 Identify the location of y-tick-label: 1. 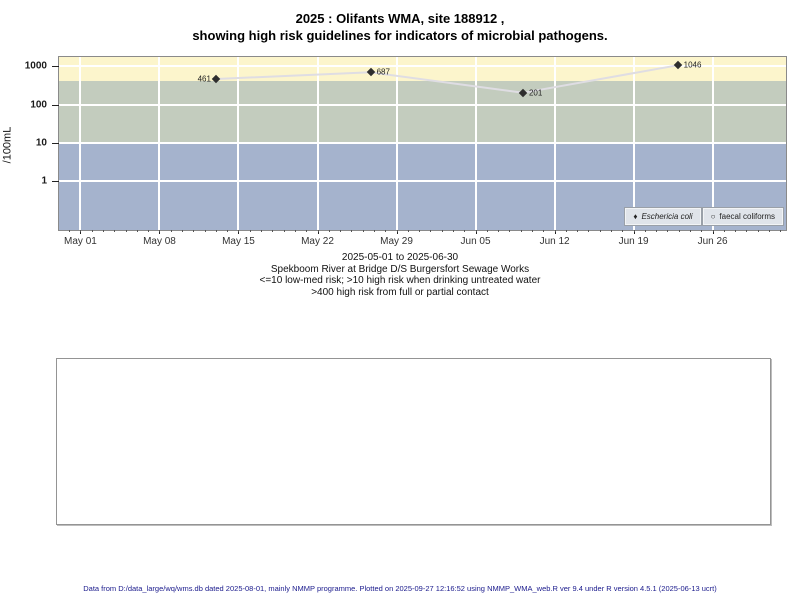
(44, 181).